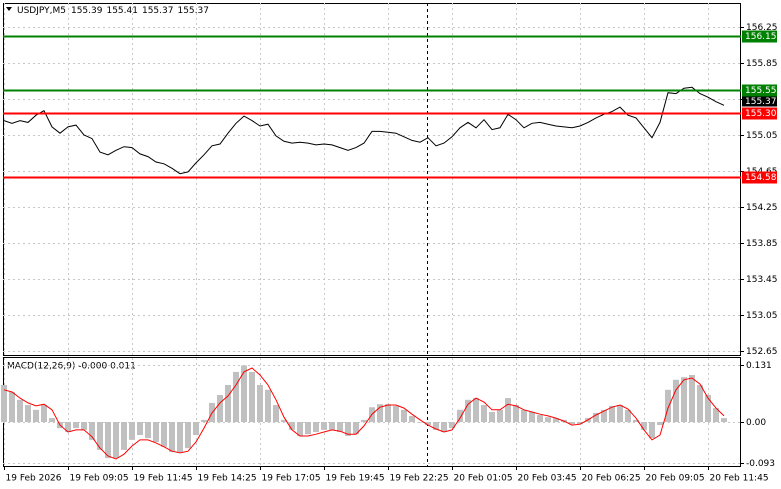 The width and height of the screenshot is (781, 489). Describe the element at coordinates (759, 366) in the screenshot. I see `y-tick-label: 0.131` at that location.